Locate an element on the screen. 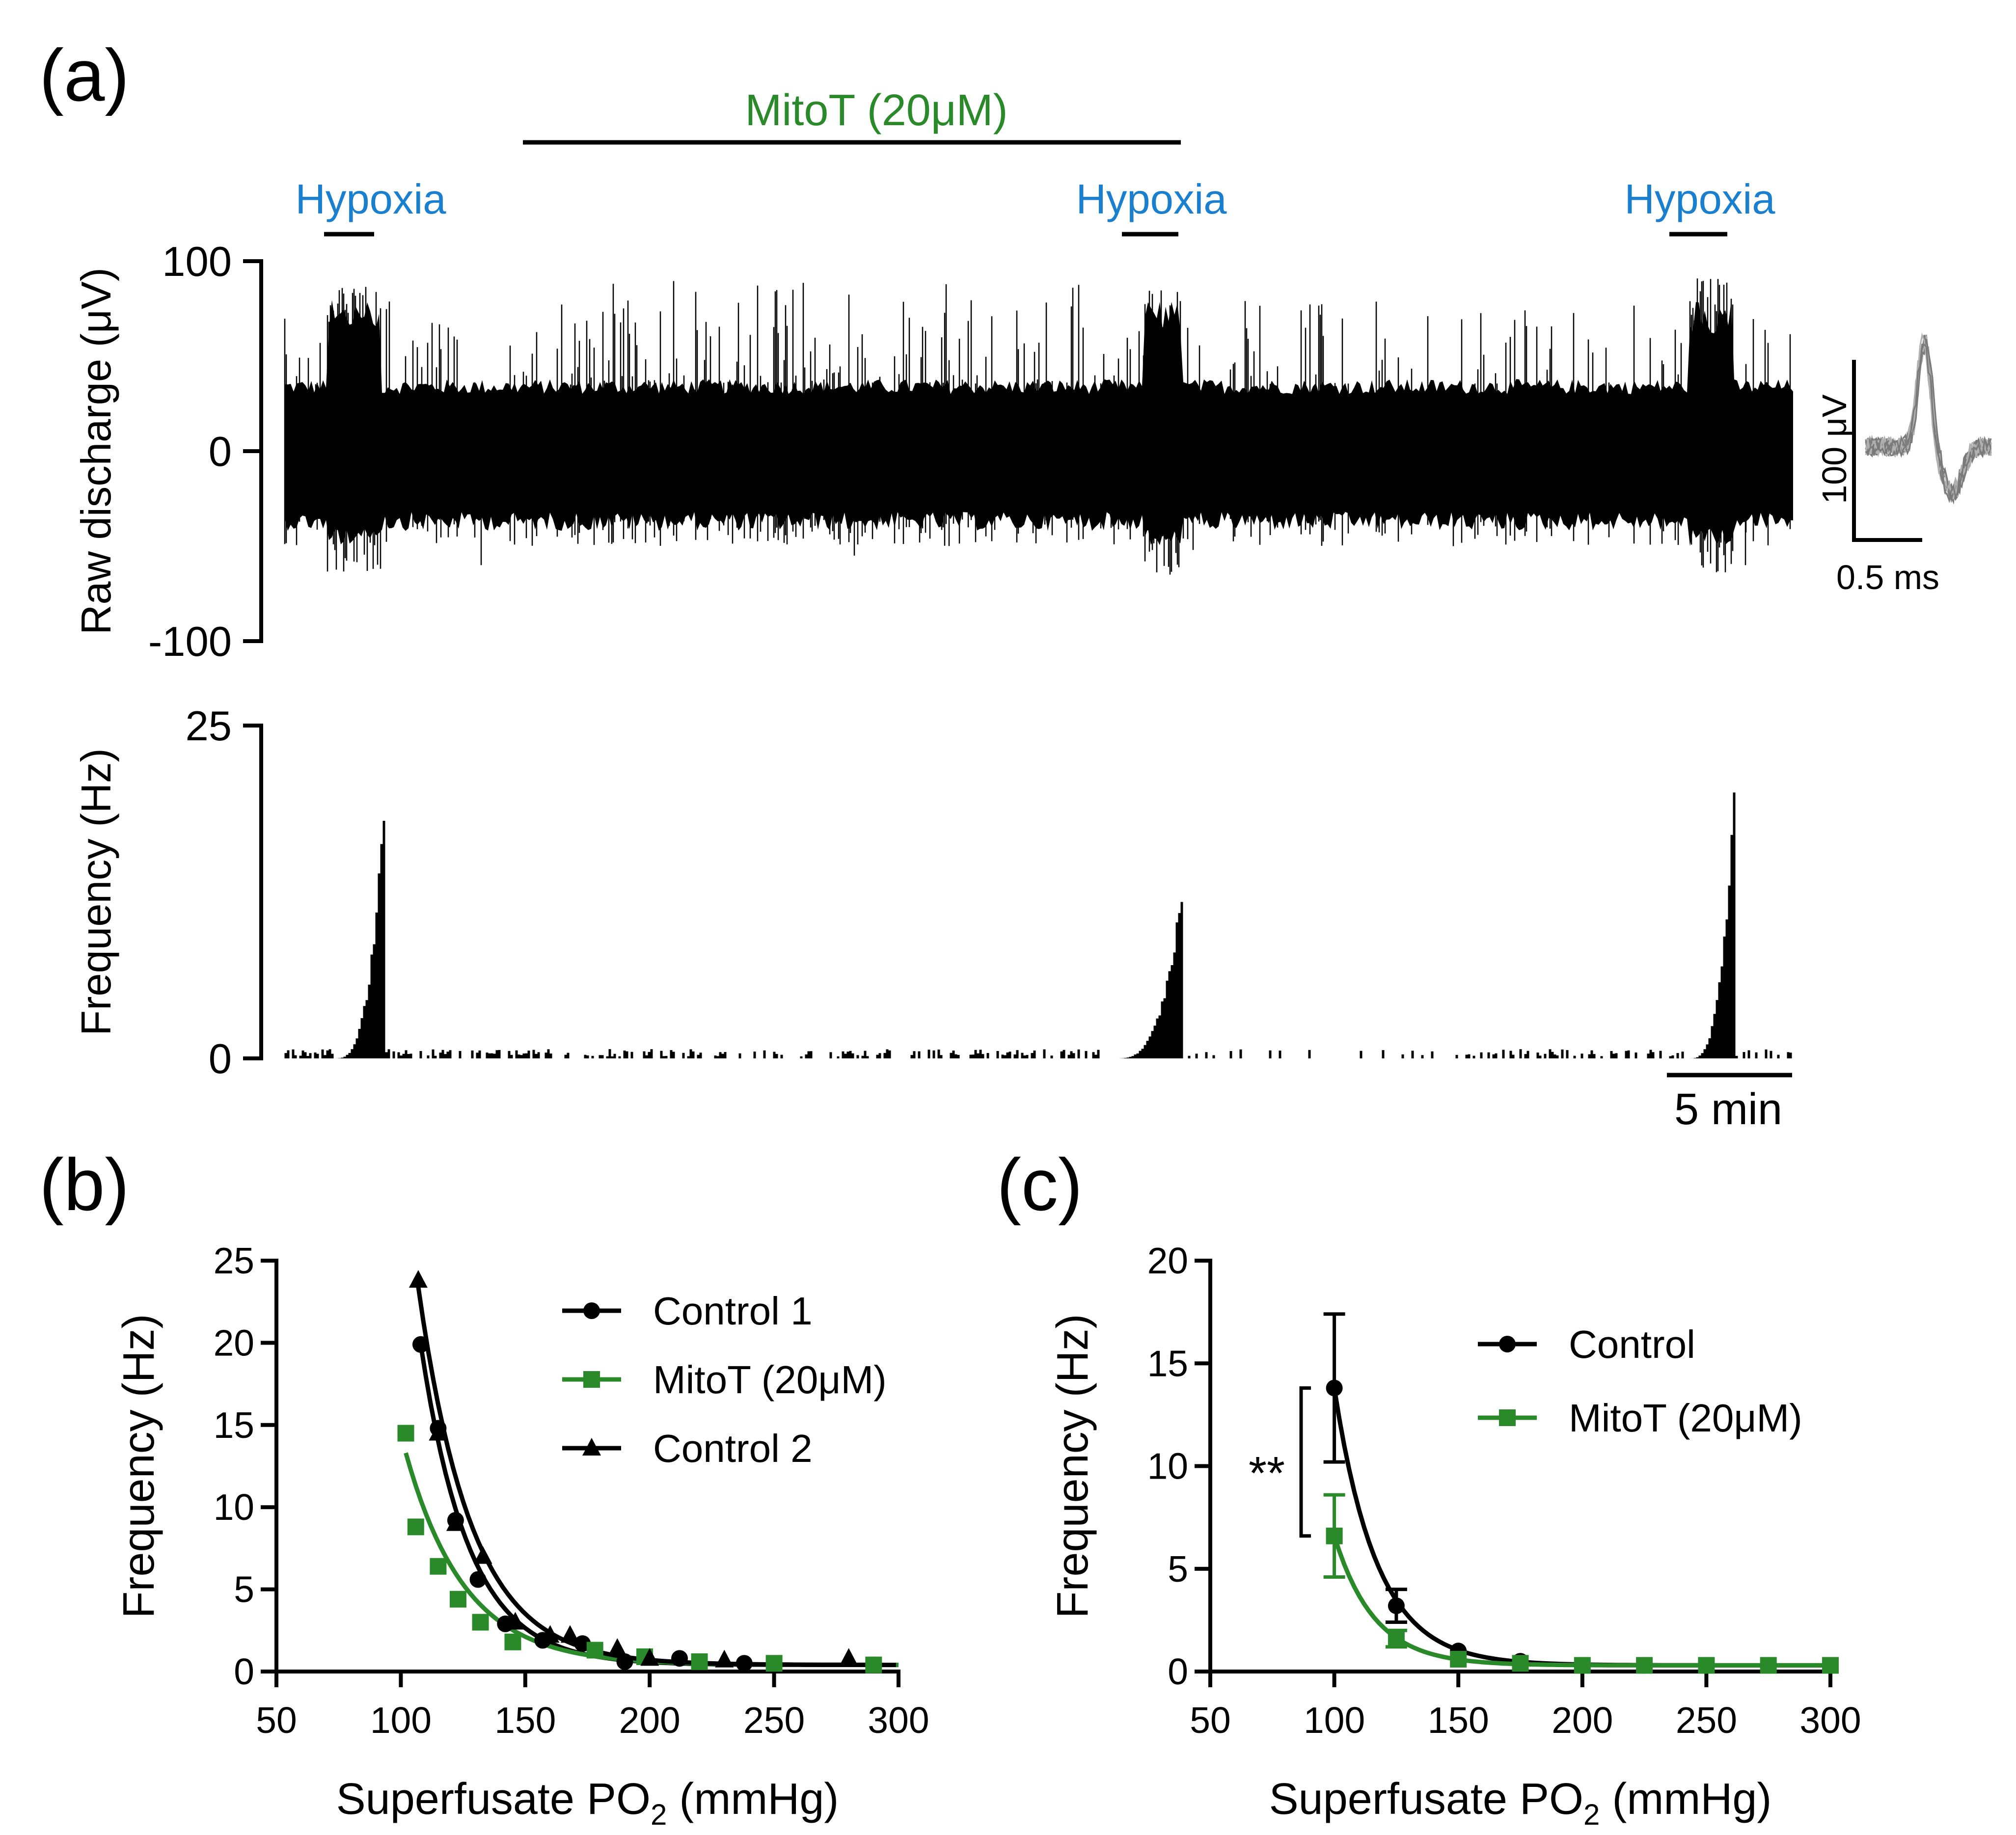 This screenshot has width=2016, height=1835. significance-bracket is located at coordinates (1305, 1462).